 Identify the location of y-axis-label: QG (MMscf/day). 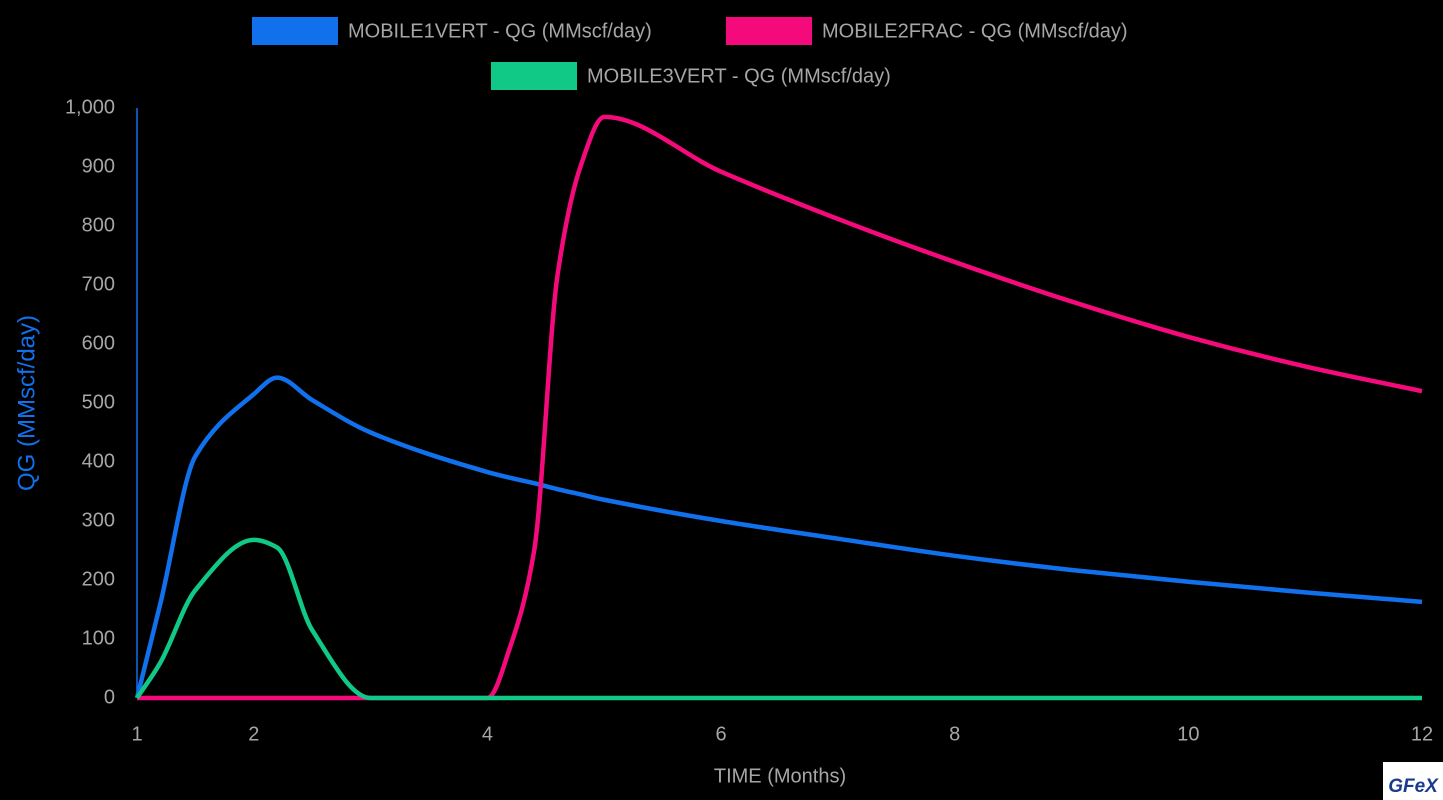
(26, 403).